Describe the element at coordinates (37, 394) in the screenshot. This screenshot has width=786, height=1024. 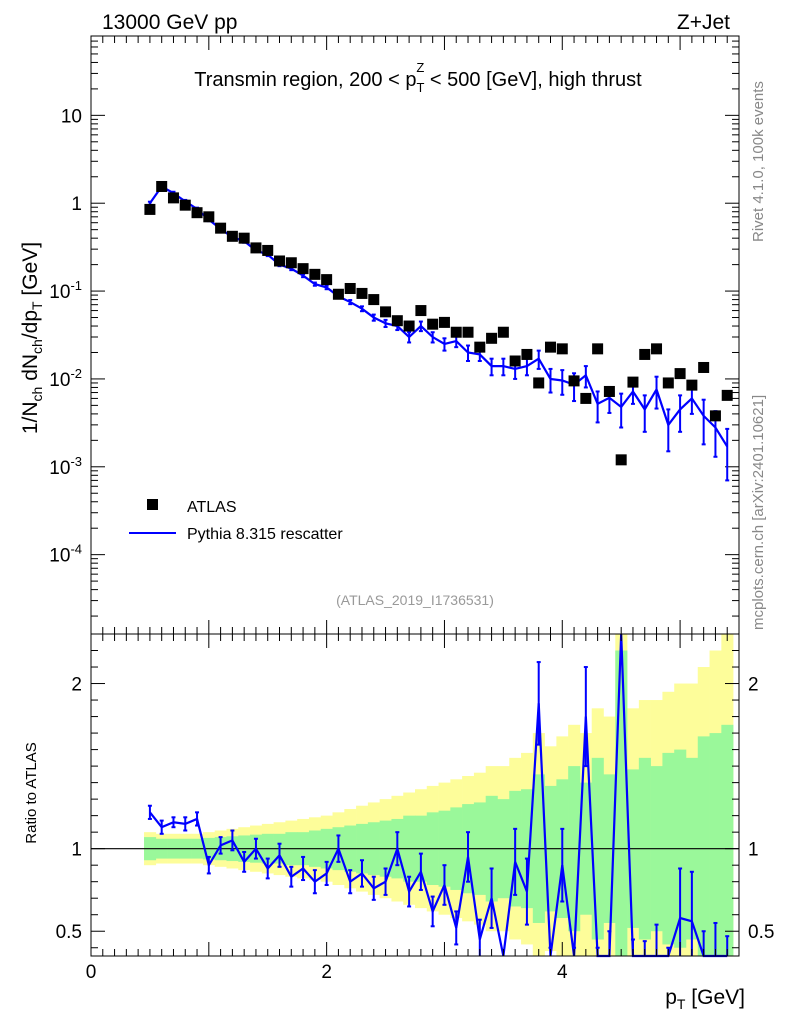
I see `ylabel-sub-a: ch` at that location.